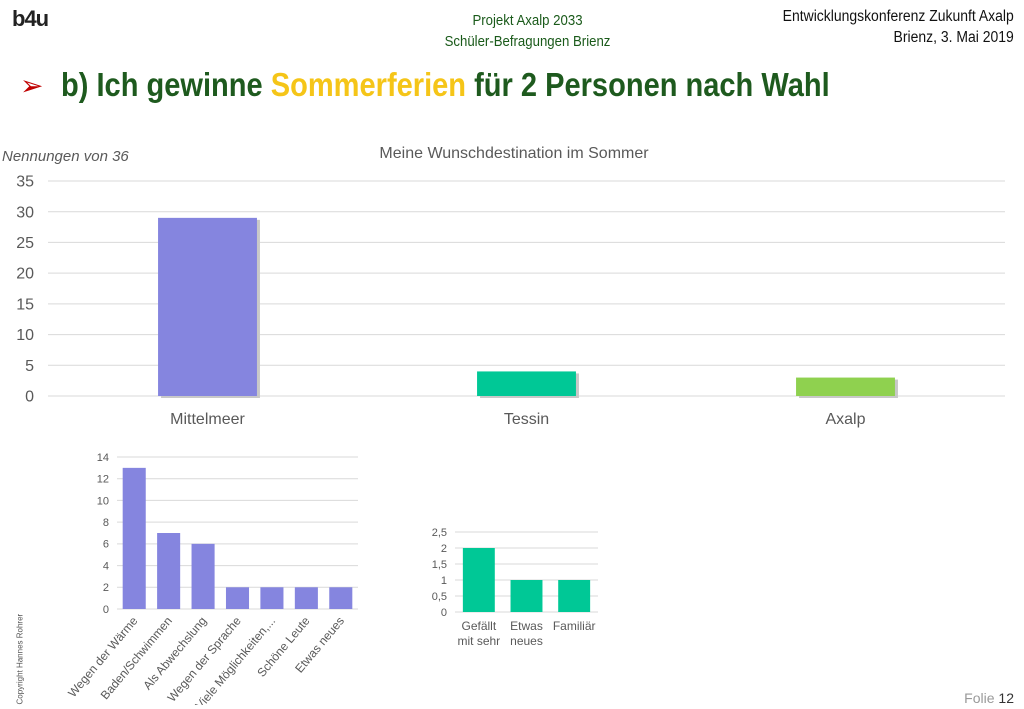 Image resolution: width=1024 pixels, height=709 pixels. What do you see at coordinates (979, 698) in the screenshot?
I see `slide-number-label: Folie` at bounding box center [979, 698].